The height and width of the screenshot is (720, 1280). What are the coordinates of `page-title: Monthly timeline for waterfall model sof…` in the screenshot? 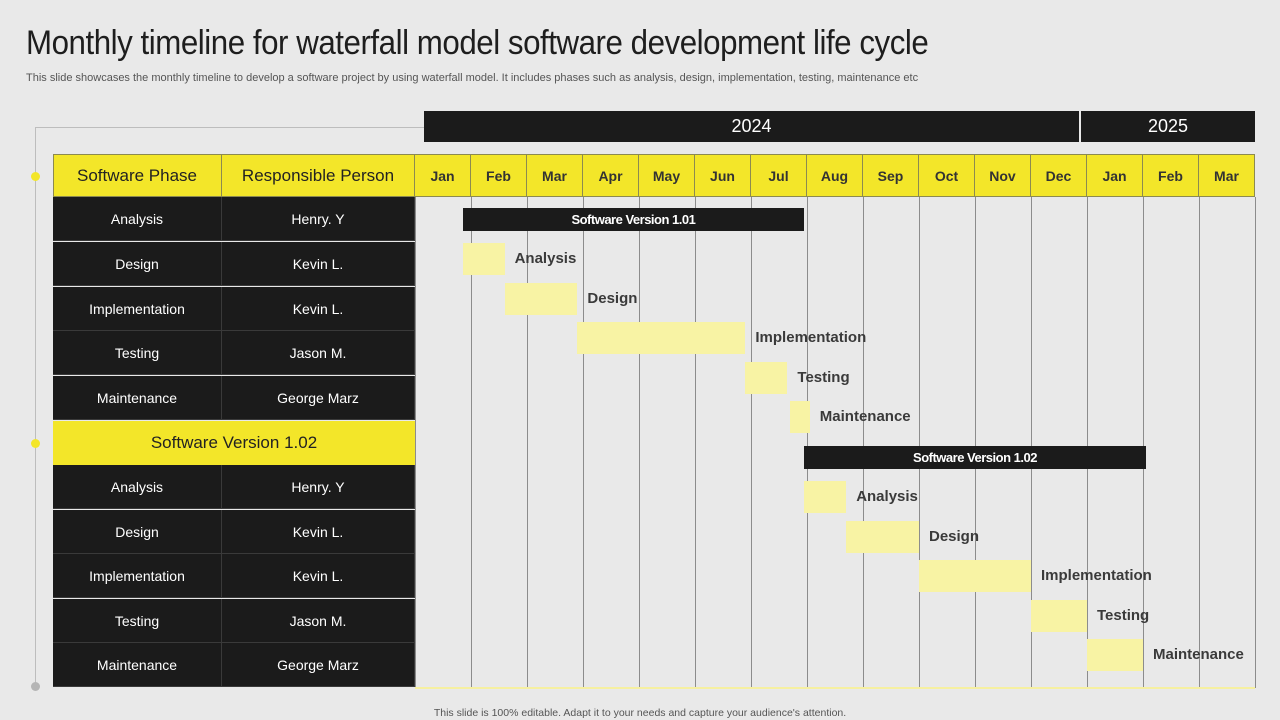 It's located at (477, 43).